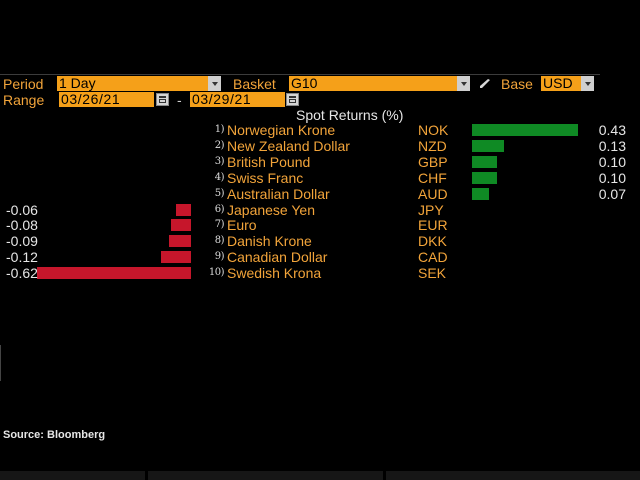 The width and height of the screenshot is (640, 480). What do you see at coordinates (612, 193) in the screenshot?
I see `return-value: 0.07` at bounding box center [612, 193].